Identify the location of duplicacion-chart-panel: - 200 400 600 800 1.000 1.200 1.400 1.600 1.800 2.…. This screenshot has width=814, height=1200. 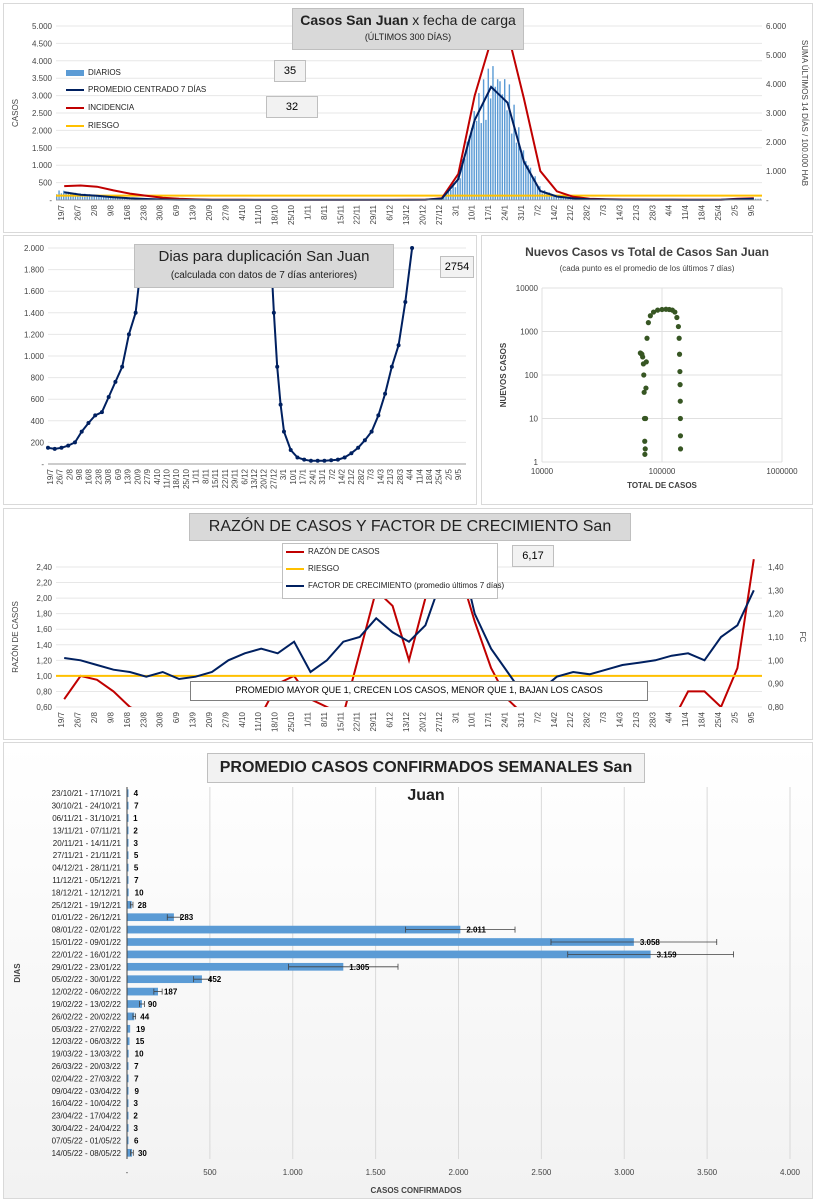
(240, 370).